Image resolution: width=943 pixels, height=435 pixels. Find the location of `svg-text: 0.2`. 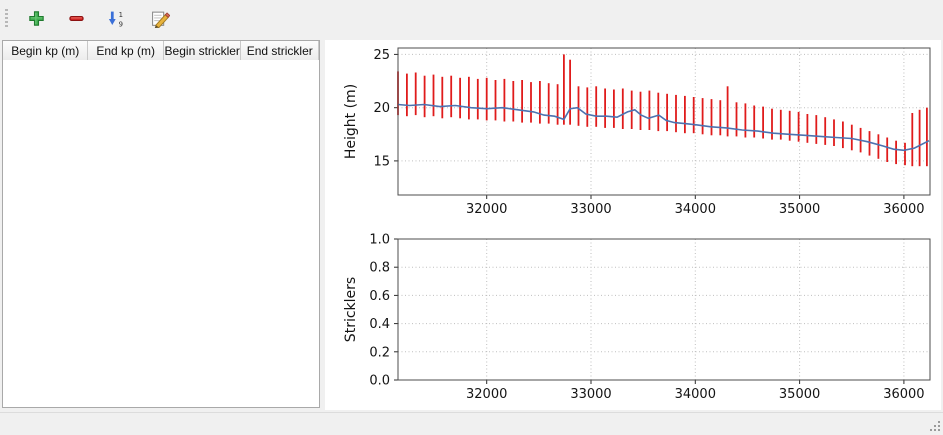

svg-text: 0.2 is located at coordinates (379, 352).